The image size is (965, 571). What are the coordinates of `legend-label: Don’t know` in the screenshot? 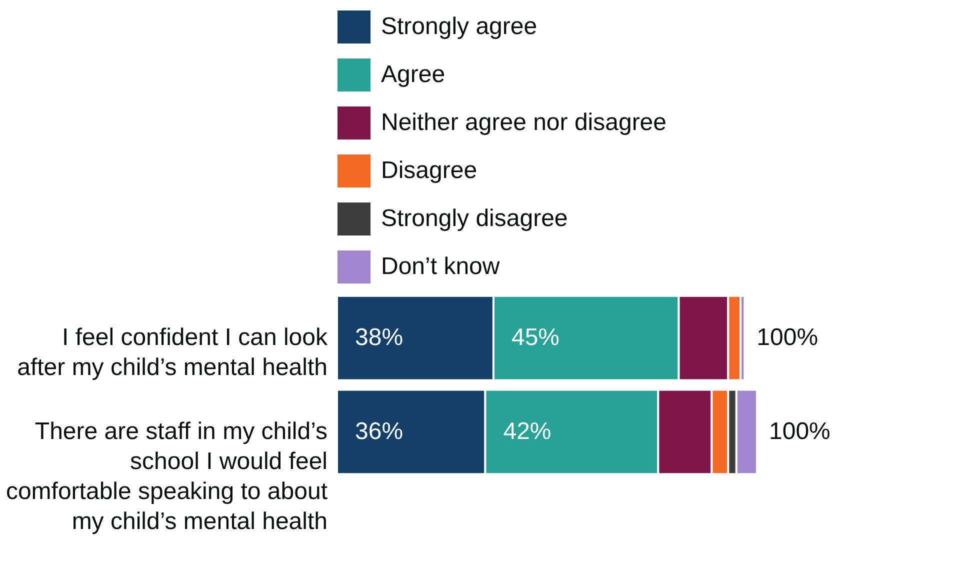 It's located at (440, 266).